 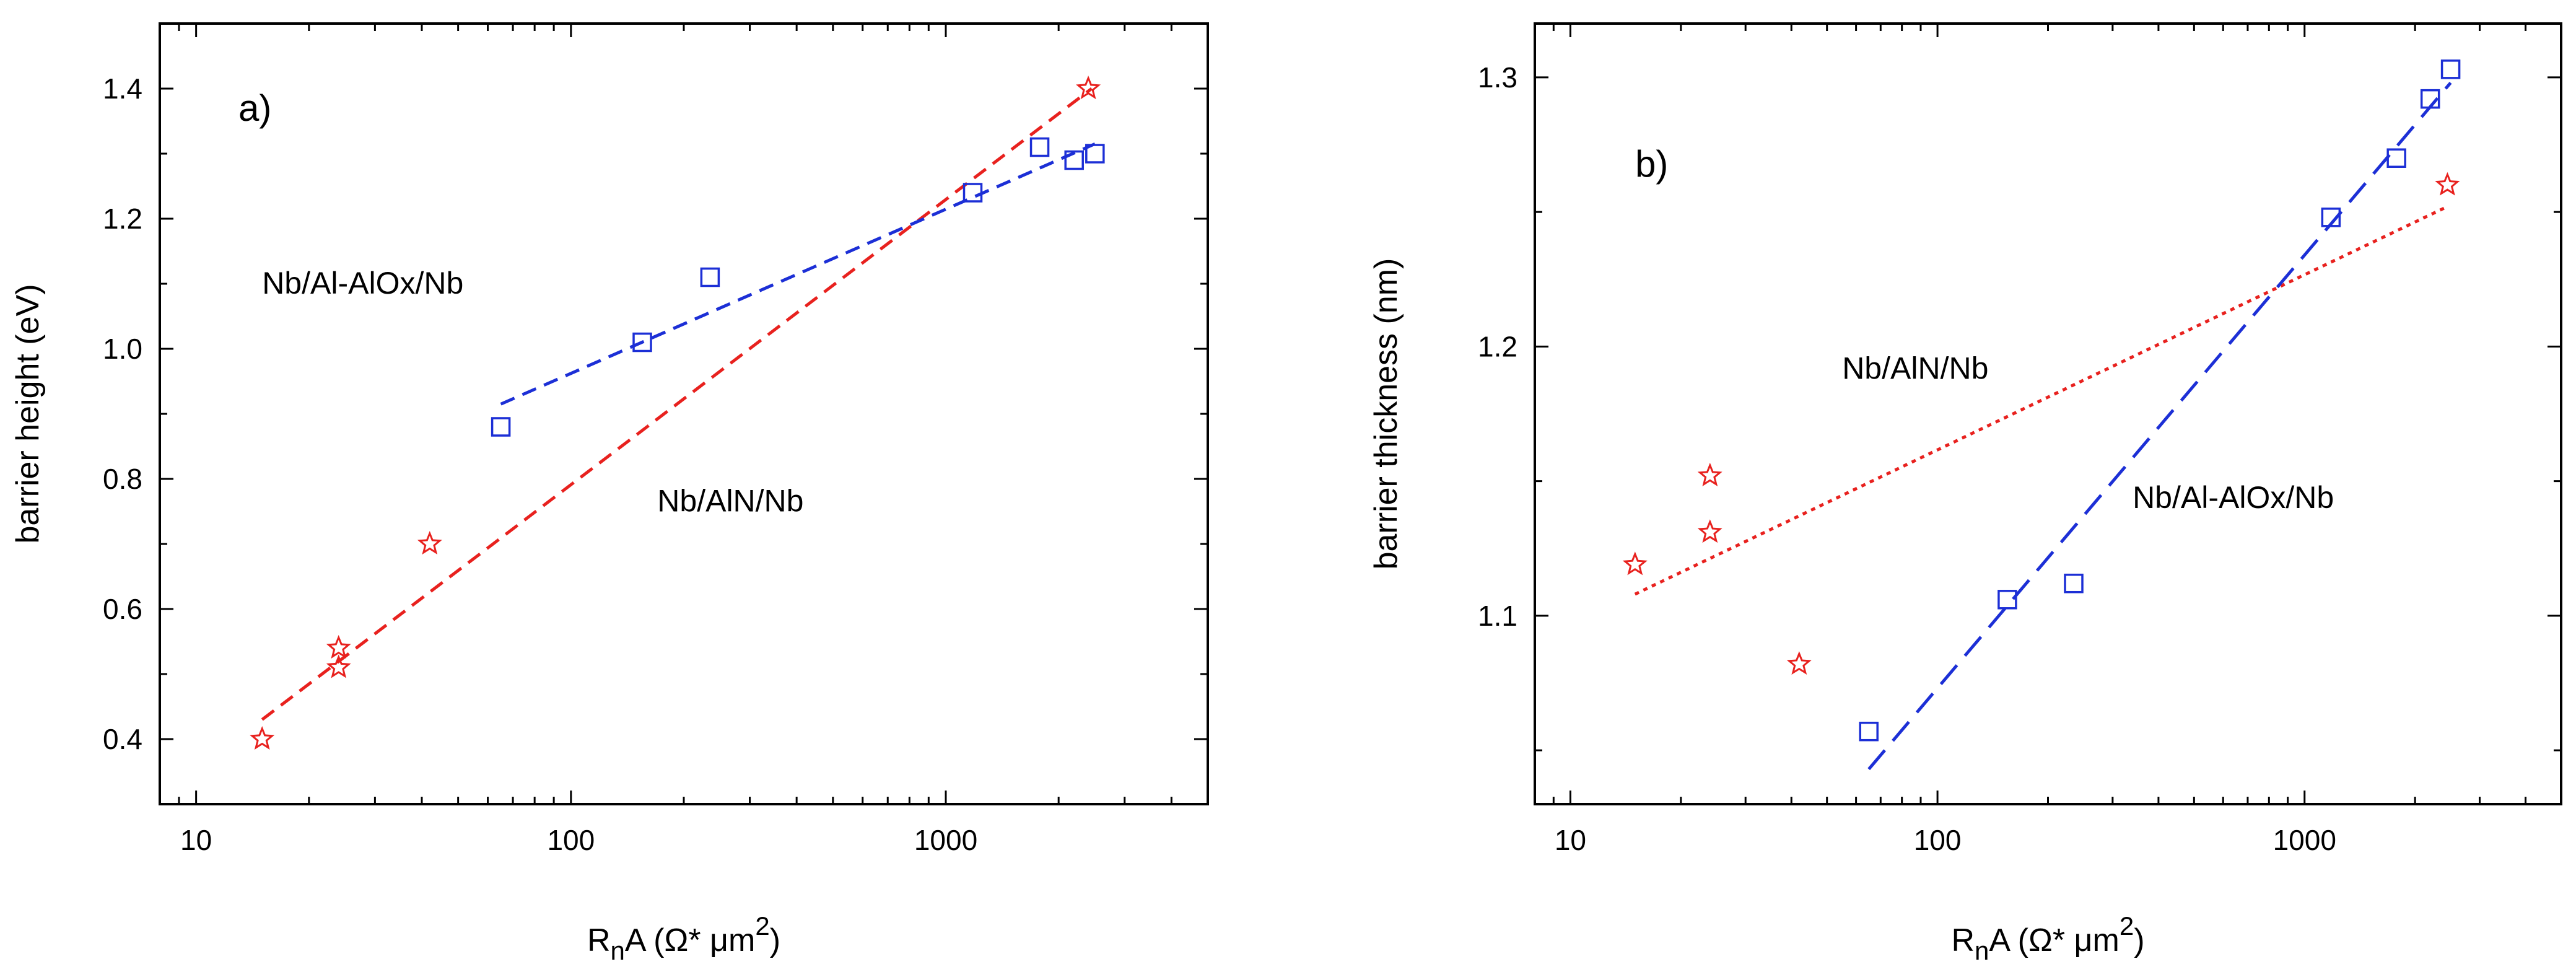 I want to click on y-tick-label: 0.6, so click(x=122, y=609).